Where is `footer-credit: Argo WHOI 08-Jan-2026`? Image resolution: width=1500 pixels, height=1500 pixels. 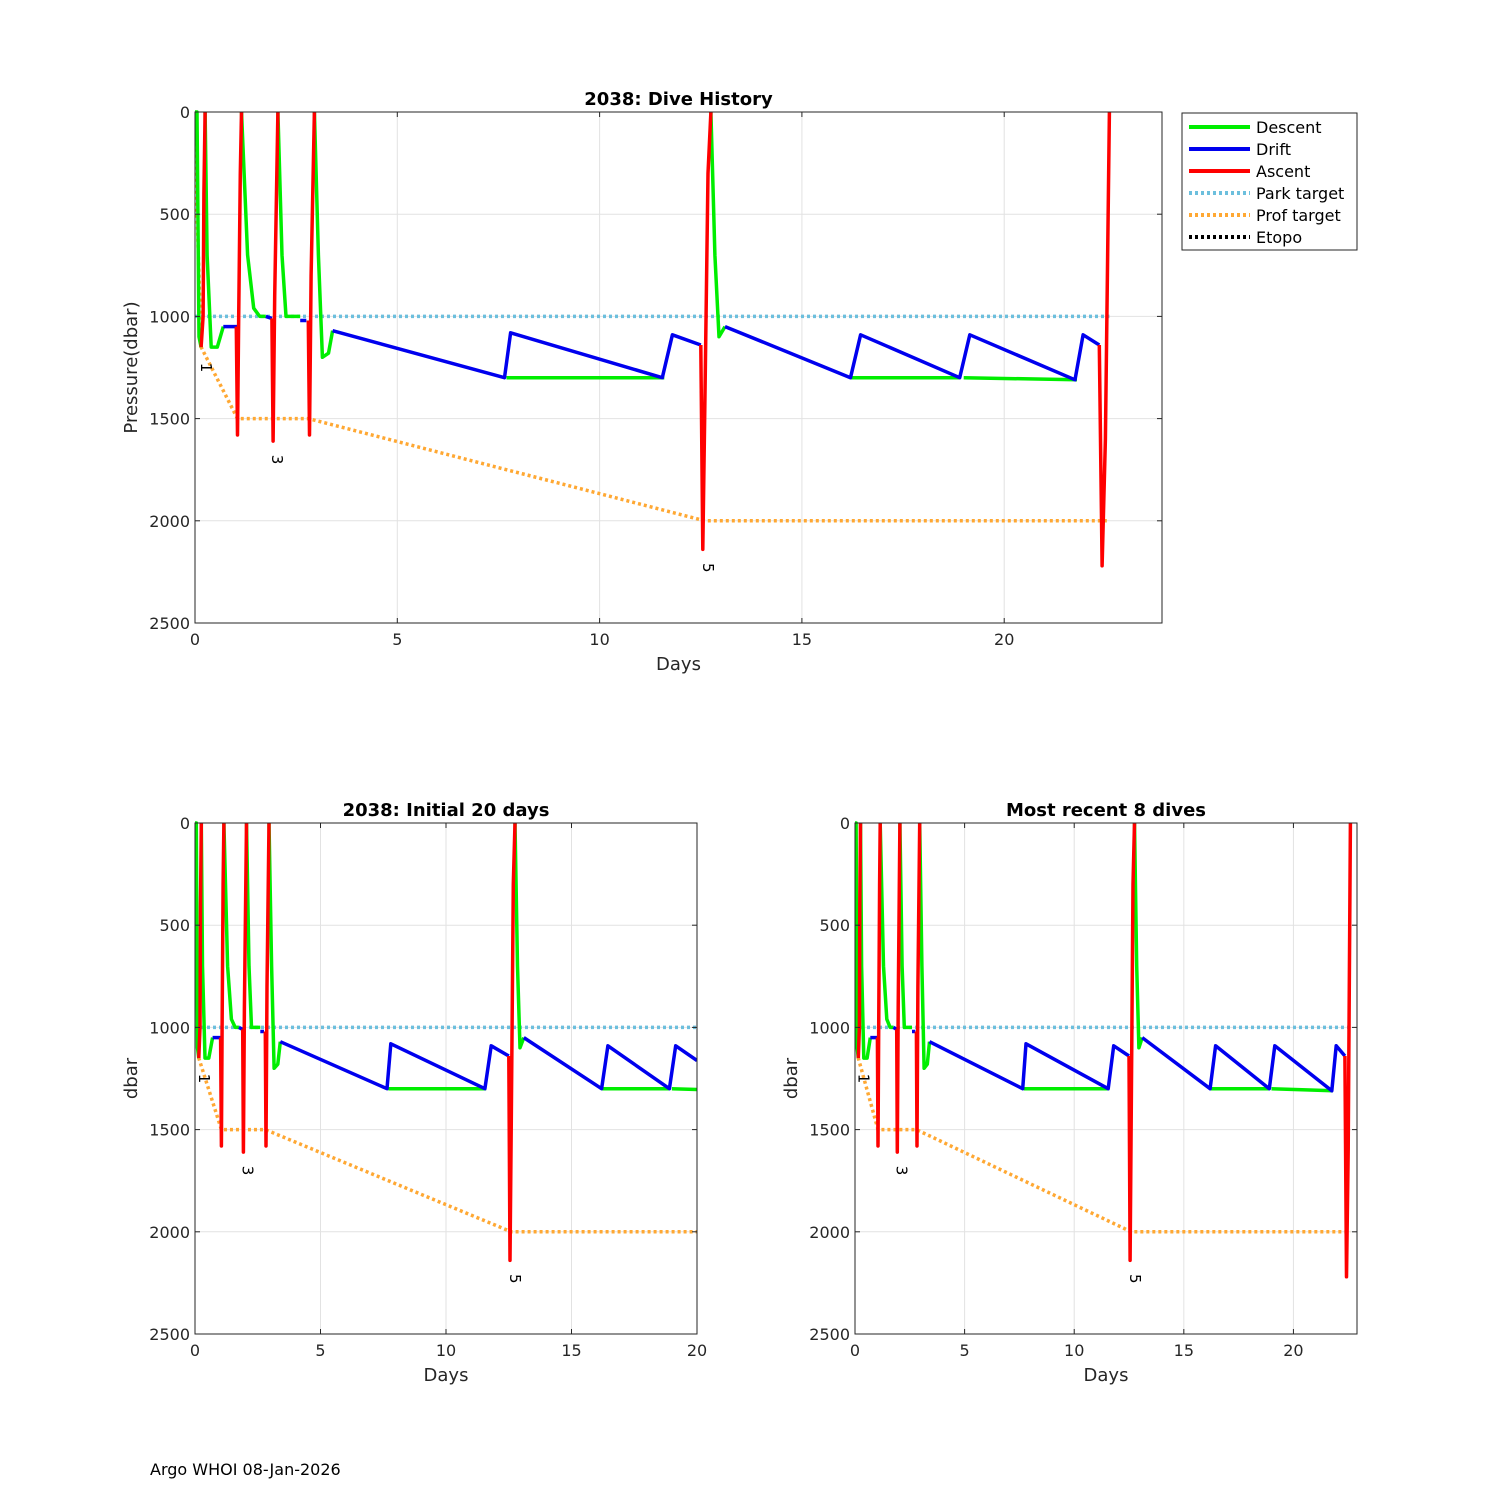 footer-credit: Argo WHOI 08-Jan-2026 is located at coordinates (245, 1469).